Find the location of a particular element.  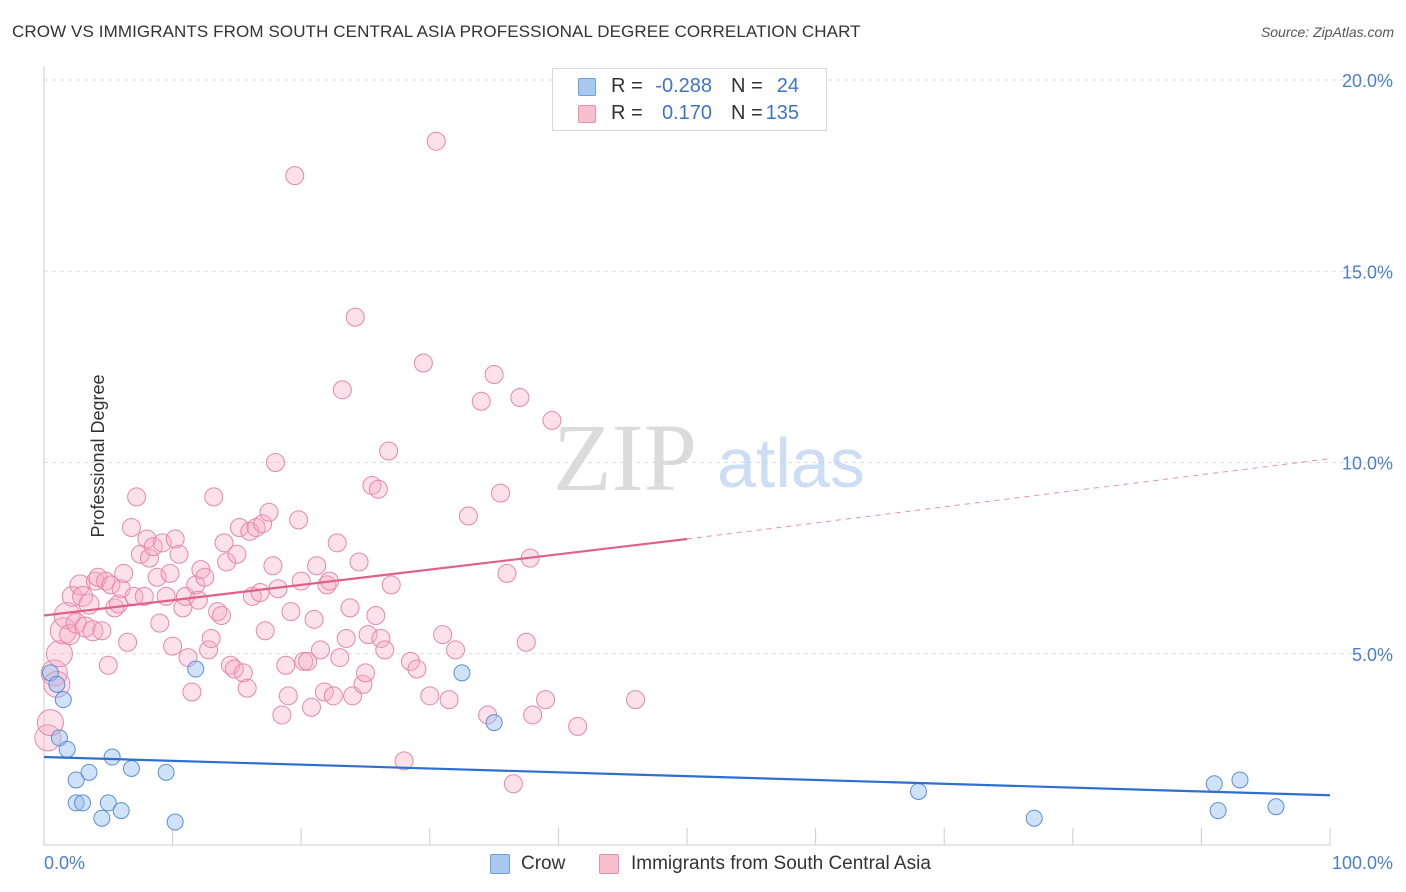

bottom-legend-swatch-immigrants is located at coordinates (609, 864).